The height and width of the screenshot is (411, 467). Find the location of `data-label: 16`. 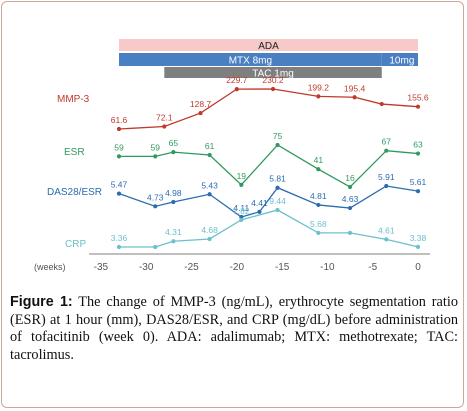

data-label: 16 is located at coordinates (350, 178).